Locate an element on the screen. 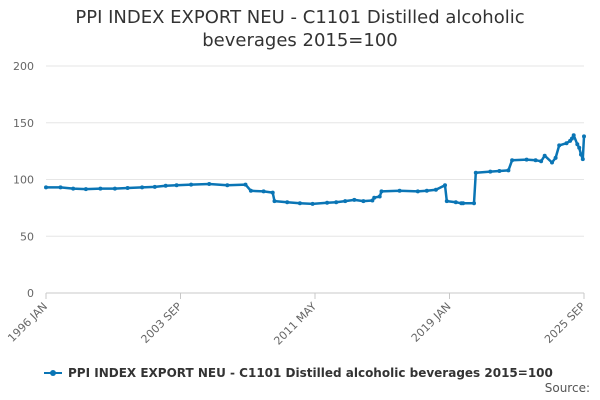 This screenshot has height=400, width=600. y-axis: 0 50 100 150 200 is located at coordinates (23, 180).